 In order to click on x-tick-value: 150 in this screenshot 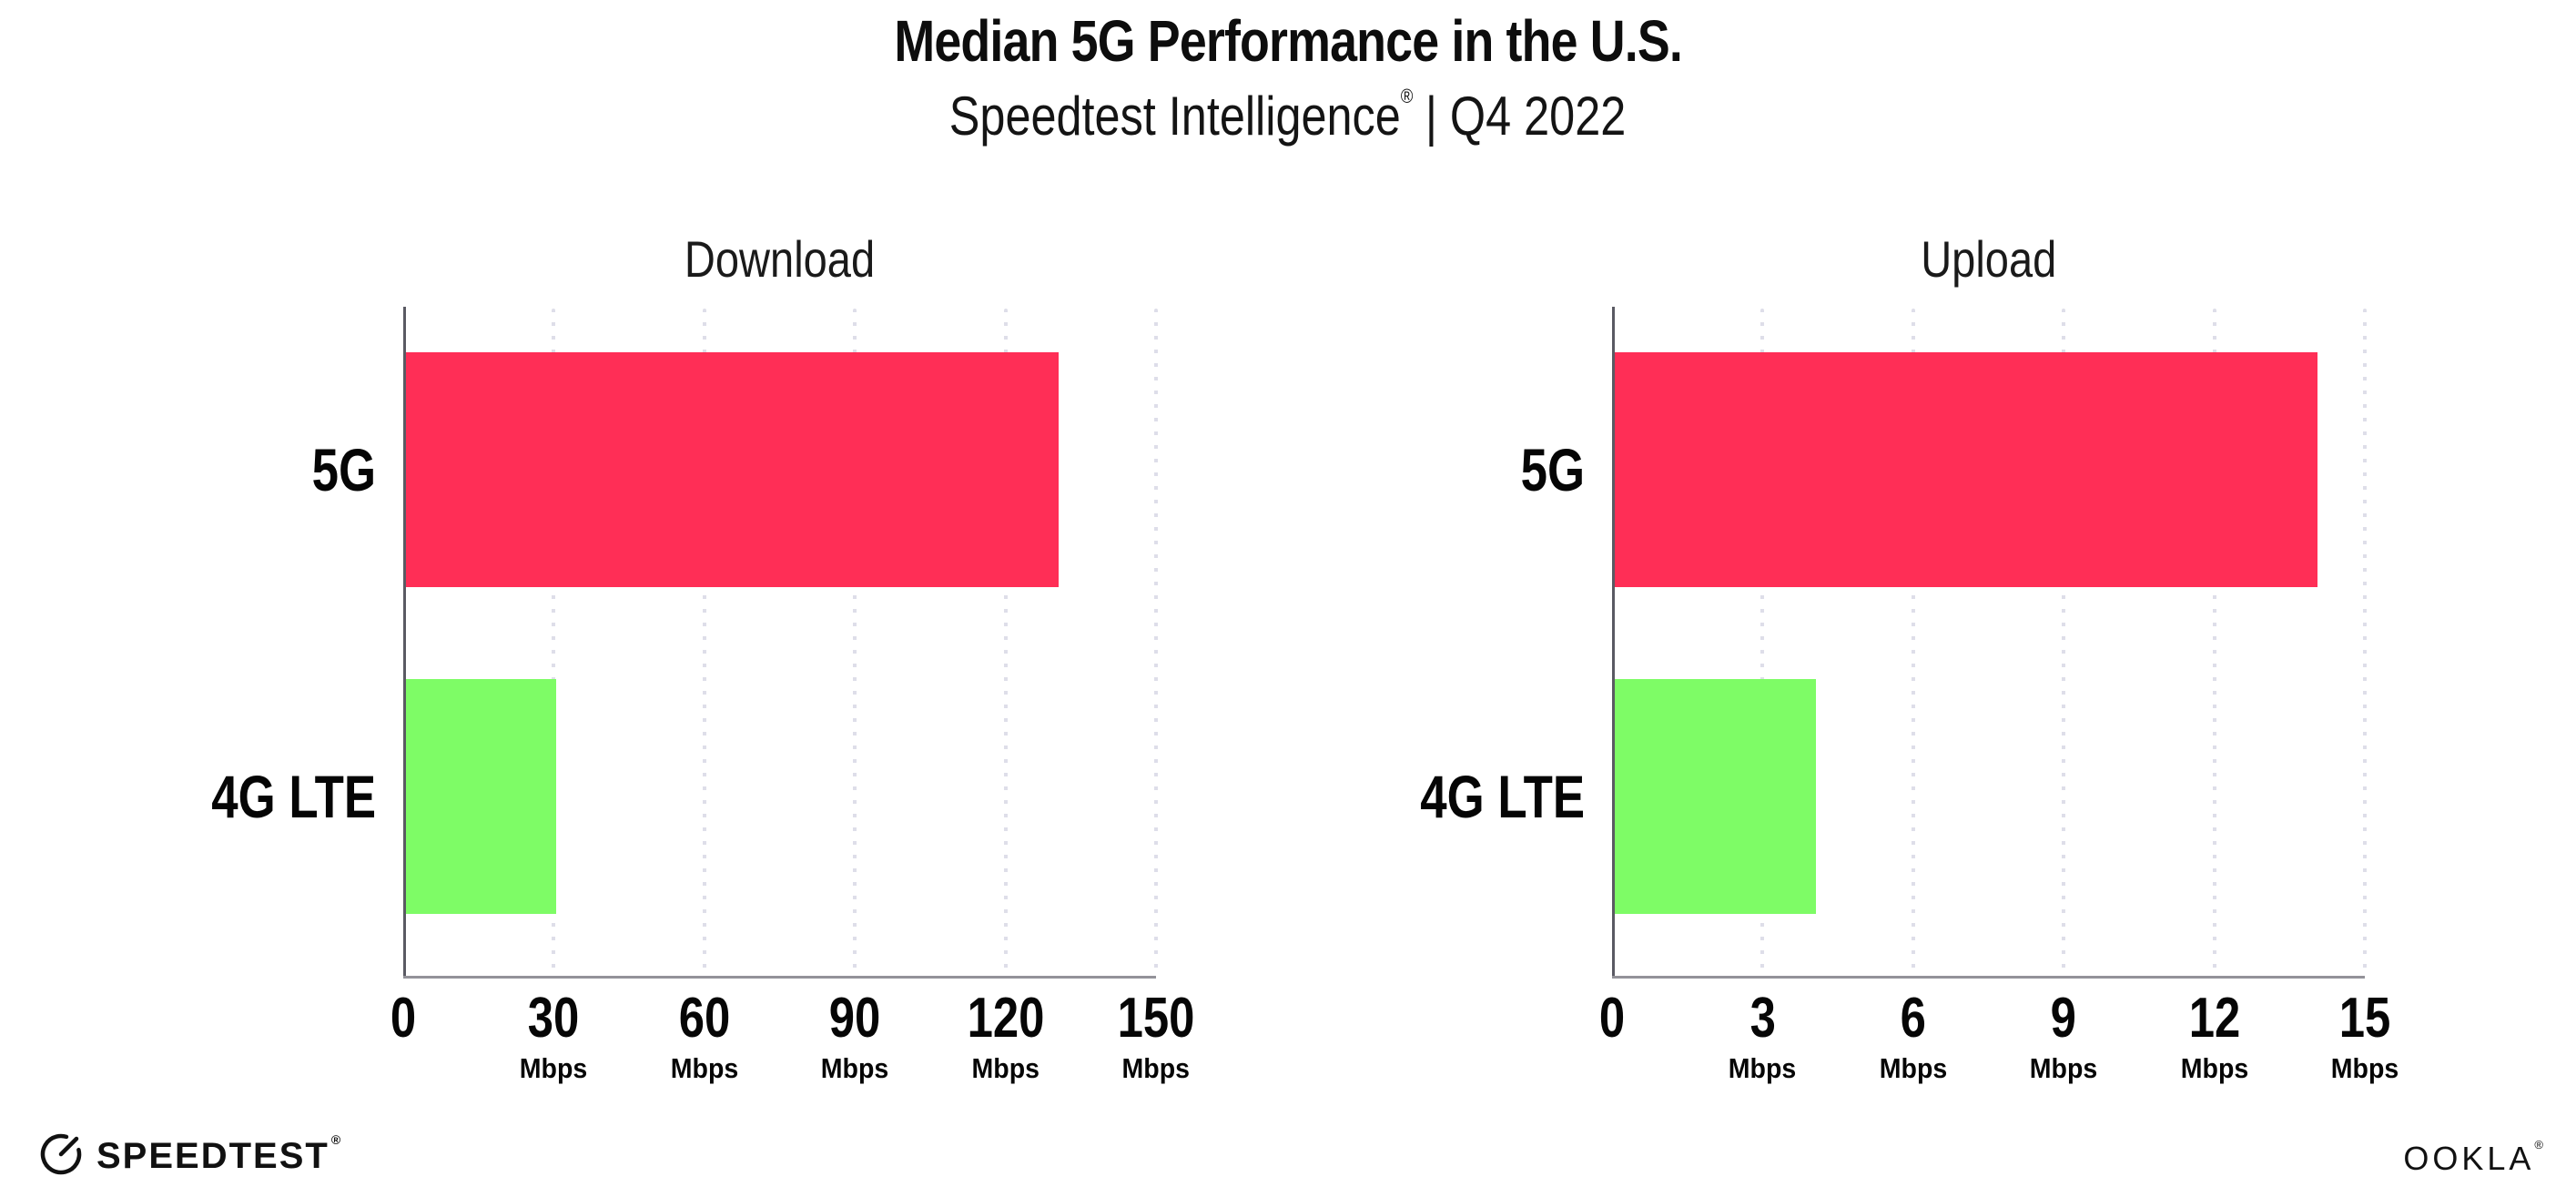, I will do `click(1156, 1018)`.